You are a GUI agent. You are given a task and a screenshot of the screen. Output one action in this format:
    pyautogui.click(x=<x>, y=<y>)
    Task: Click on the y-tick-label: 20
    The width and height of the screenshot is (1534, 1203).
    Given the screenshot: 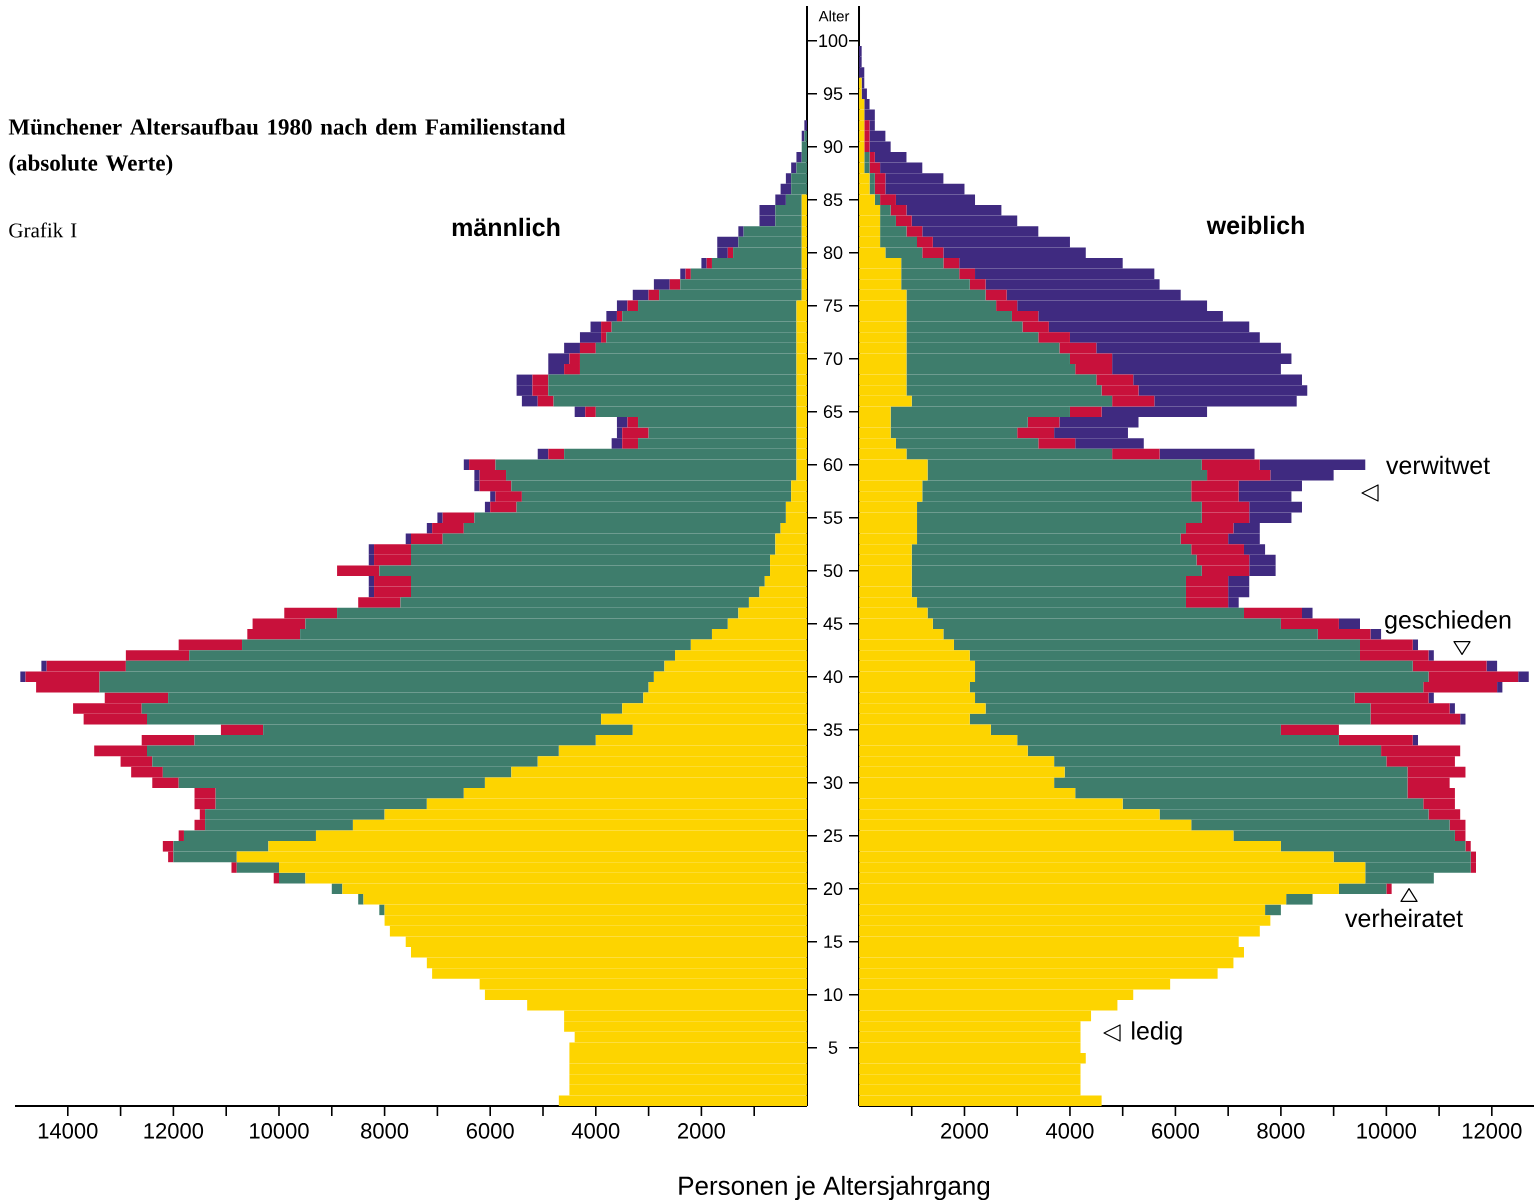 What is the action you would take?
    pyautogui.click(x=833, y=889)
    